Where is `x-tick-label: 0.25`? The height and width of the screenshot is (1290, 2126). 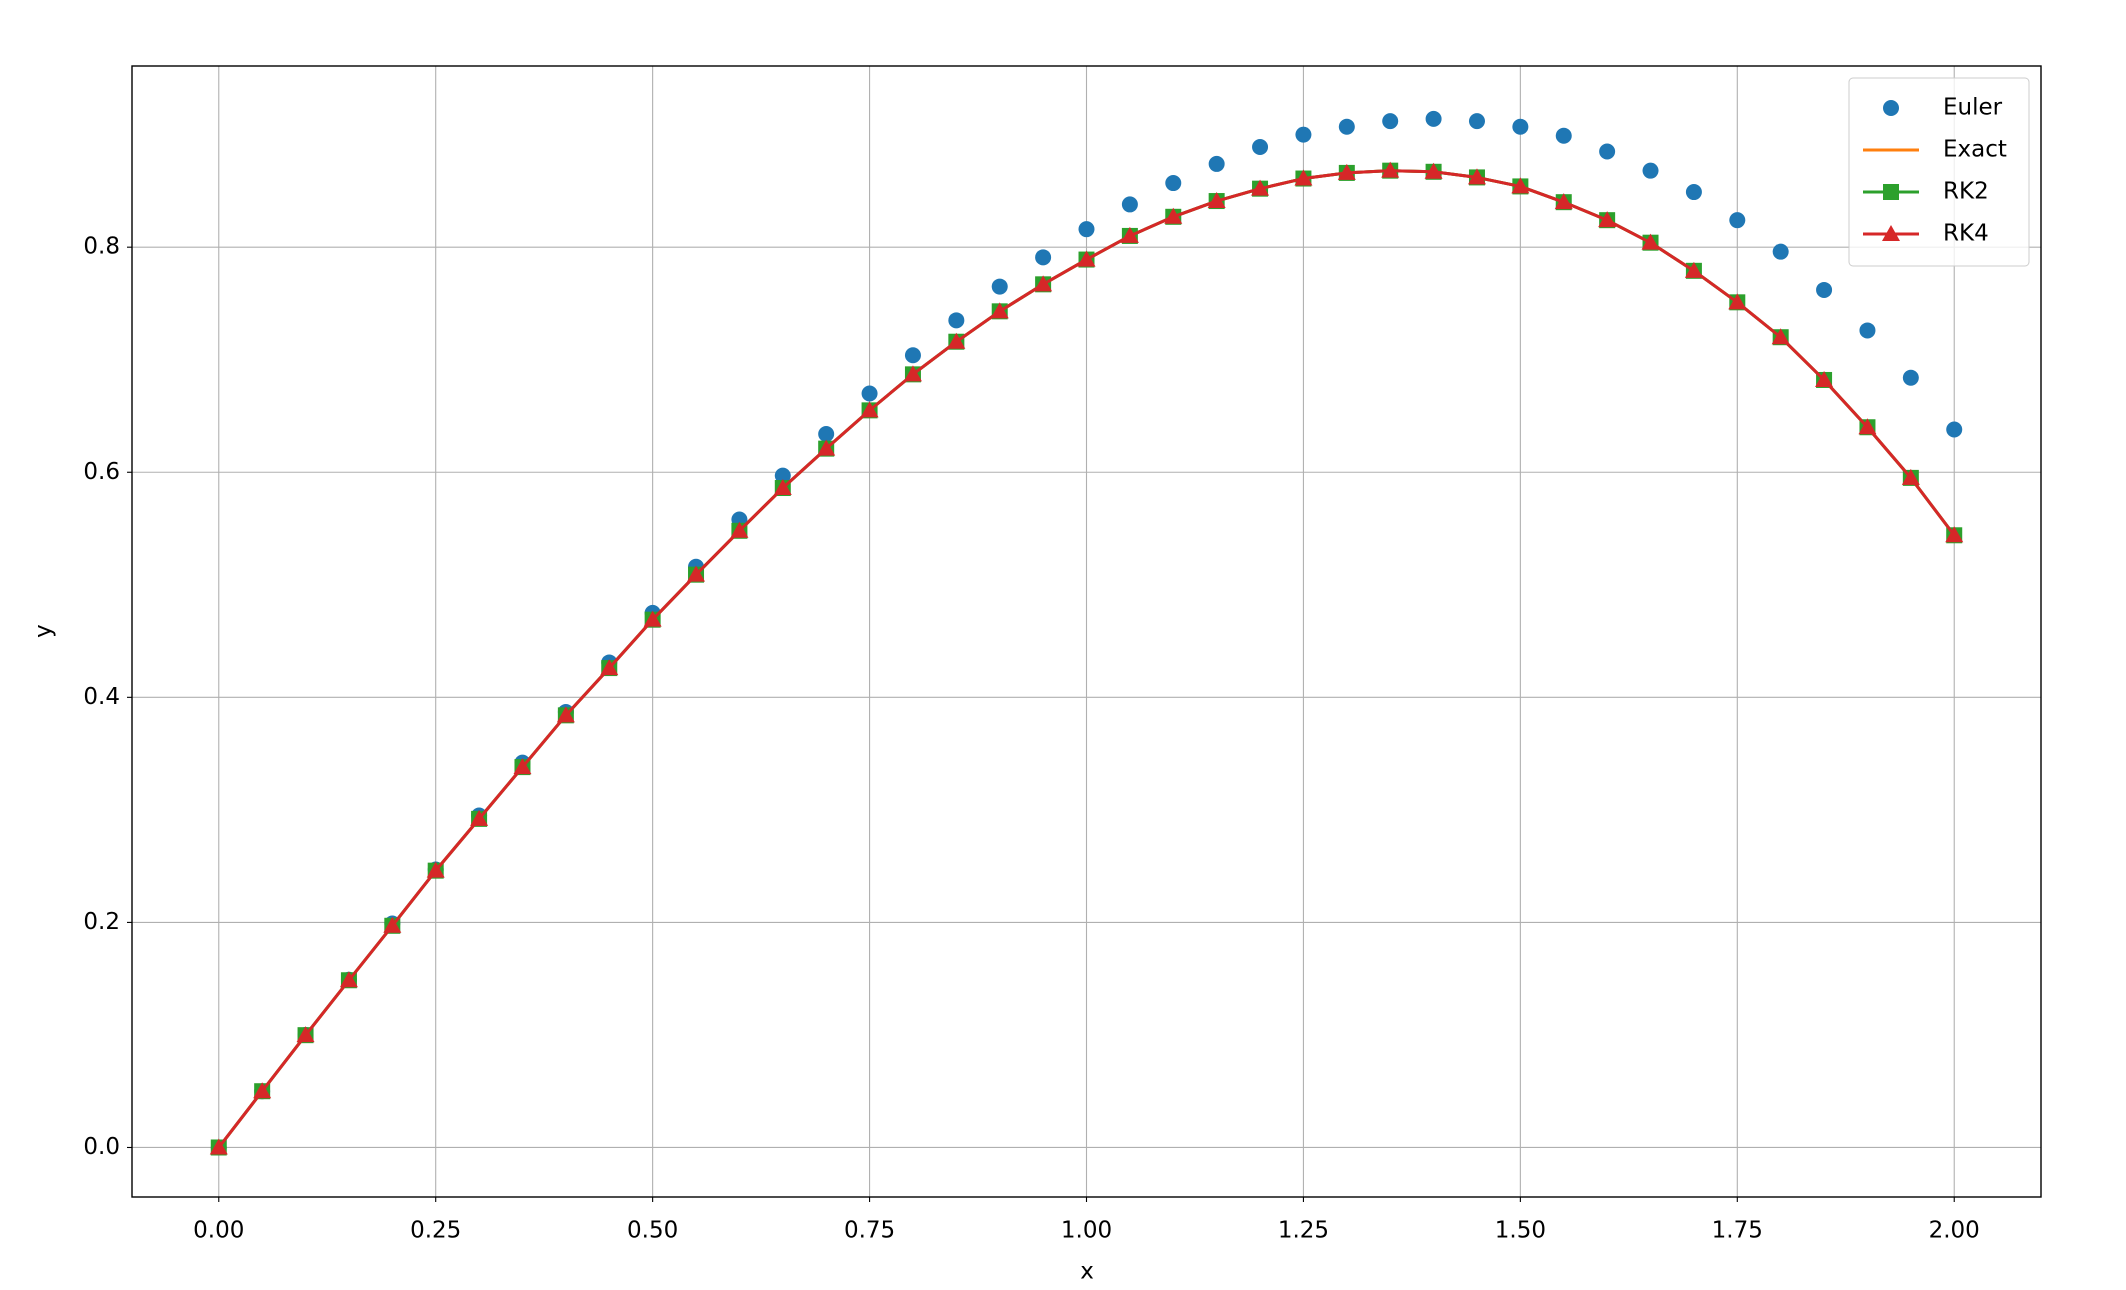 x-tick-label: 0.25 is located at coordinates (435, 1231).